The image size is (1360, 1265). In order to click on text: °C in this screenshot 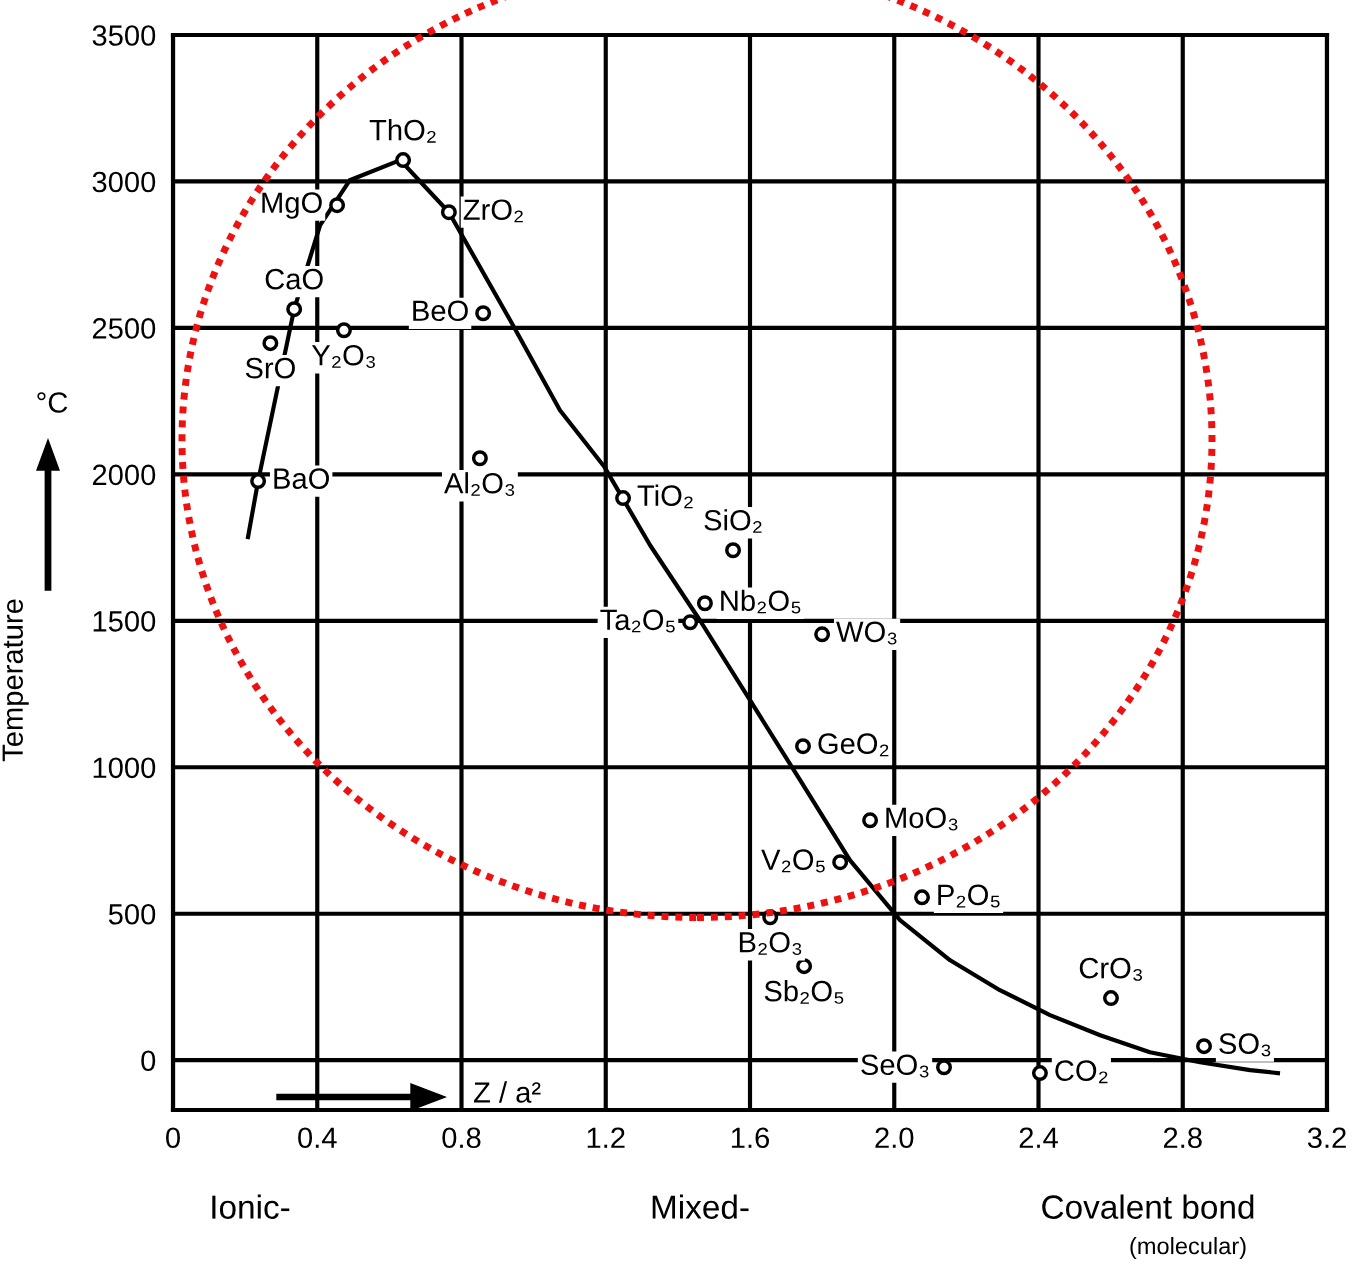, I will do `click(52, 402)`.